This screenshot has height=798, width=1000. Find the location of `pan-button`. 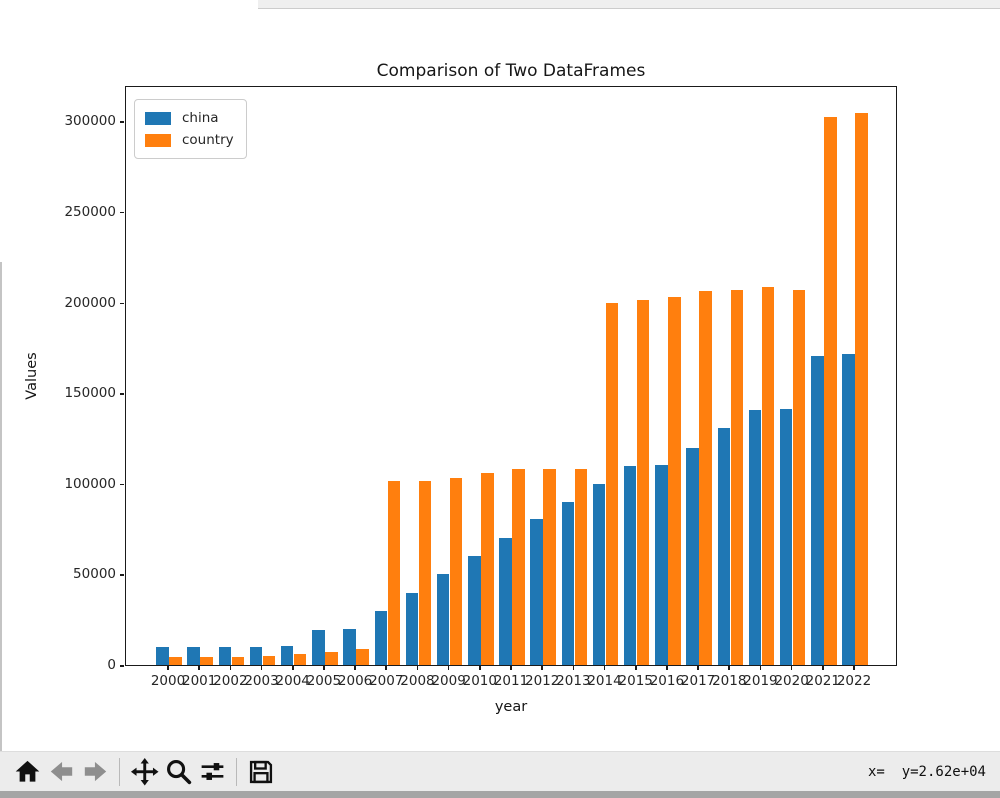

pan-button is located at coordinates (144, 772).